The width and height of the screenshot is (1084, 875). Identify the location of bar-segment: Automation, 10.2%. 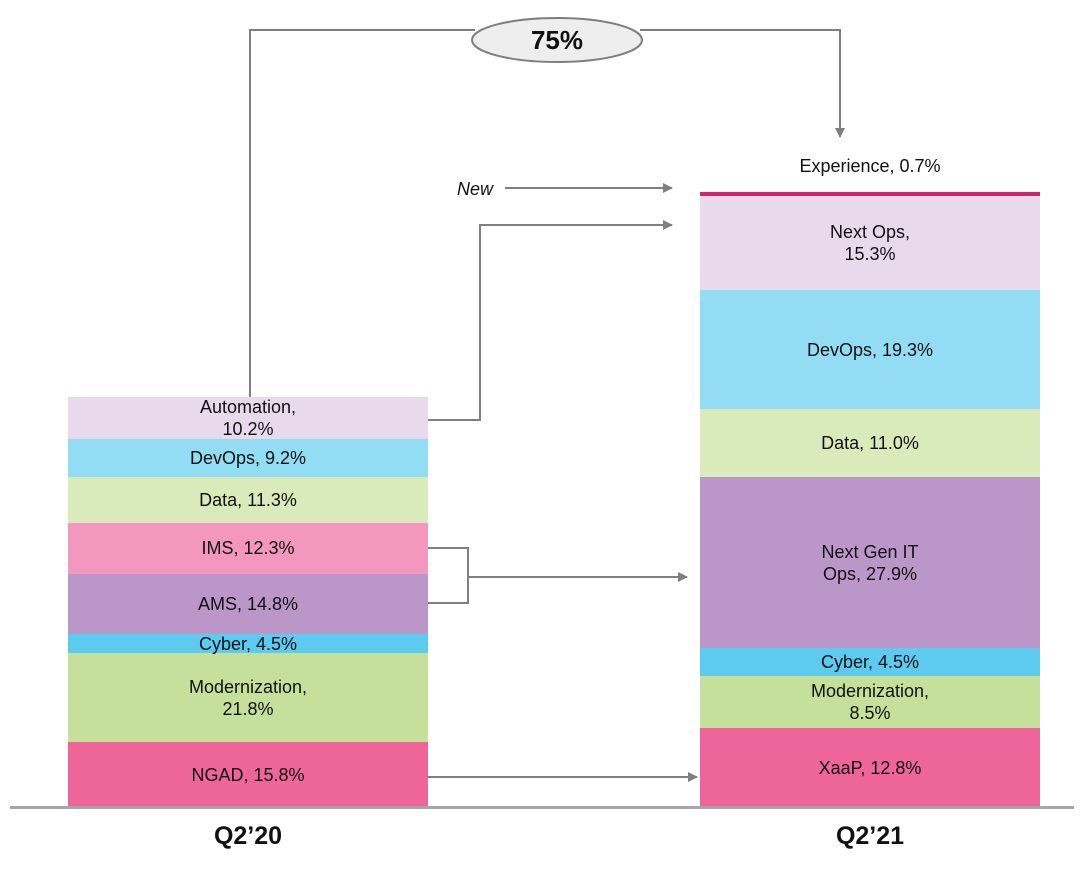
(248, 418).